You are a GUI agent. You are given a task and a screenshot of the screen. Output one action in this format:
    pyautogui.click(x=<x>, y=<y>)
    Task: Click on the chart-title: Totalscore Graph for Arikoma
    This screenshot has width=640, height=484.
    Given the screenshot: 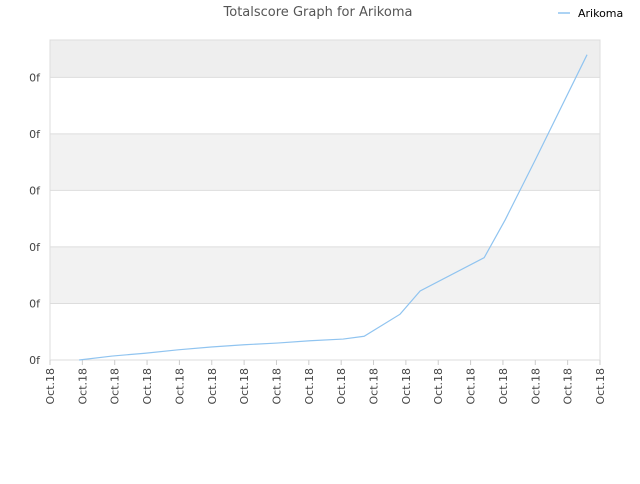 What is the action you would take?
    pyautogui.click(x=318, y=12)
    